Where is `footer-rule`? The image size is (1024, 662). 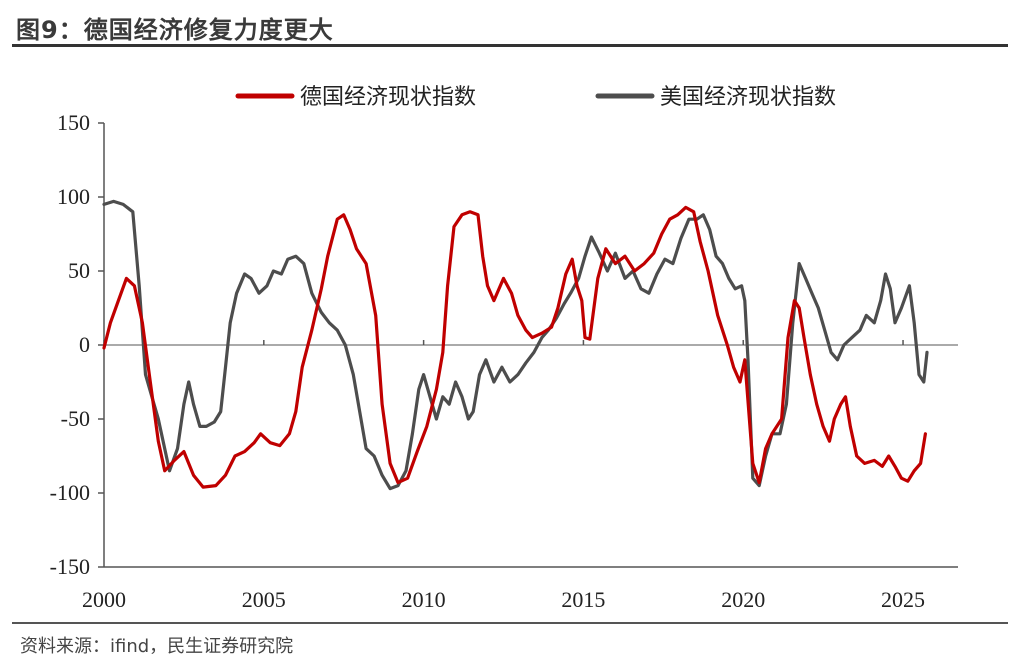
footer-rule is located at coordinates (510, 623).